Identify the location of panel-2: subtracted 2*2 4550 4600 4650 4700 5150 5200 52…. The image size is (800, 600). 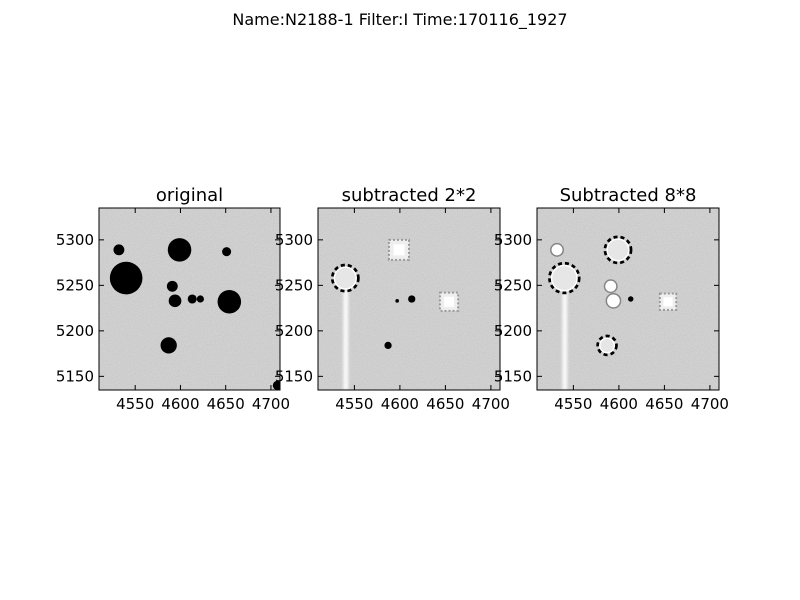
(392, 299).